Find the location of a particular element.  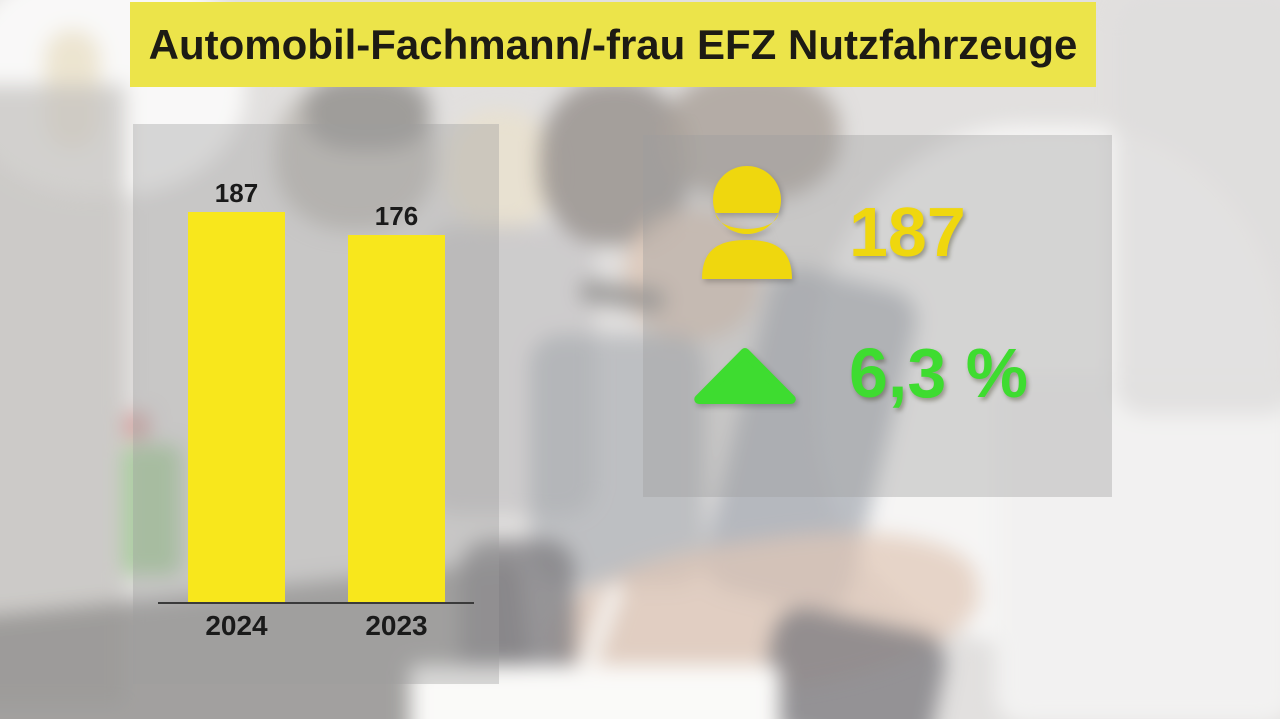

x-tick-label-2023: 2023 is located at coordinates (396, 625).